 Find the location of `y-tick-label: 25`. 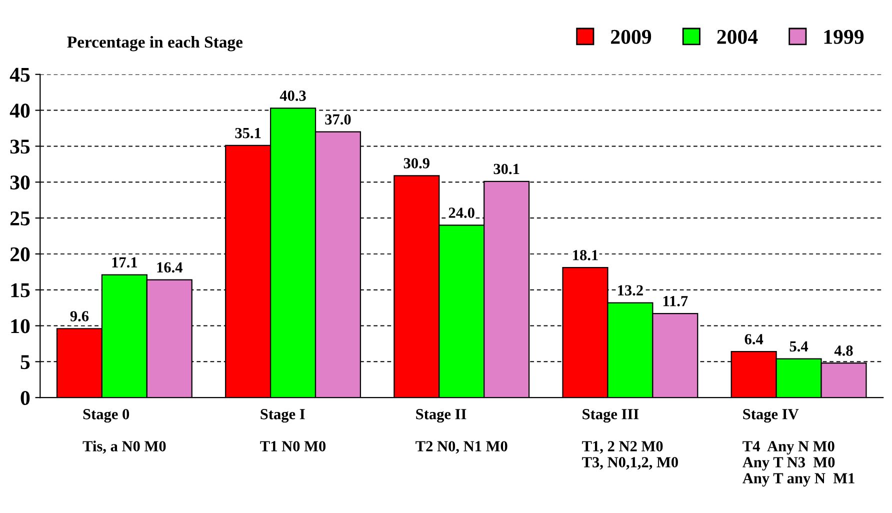

y-tick-label: 25 is located at coordinates (20, 218).